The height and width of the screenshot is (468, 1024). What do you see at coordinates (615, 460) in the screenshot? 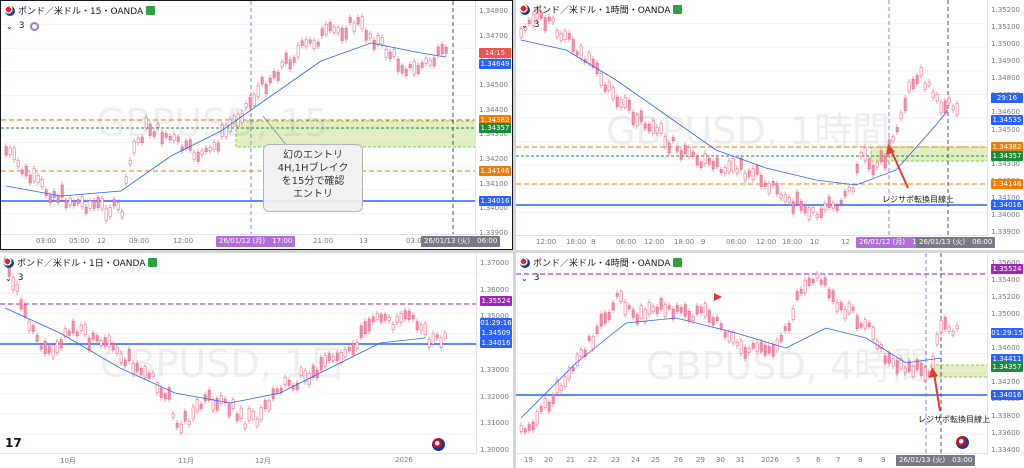
I see `time-tick: 23` at bounding box center [615, 460].